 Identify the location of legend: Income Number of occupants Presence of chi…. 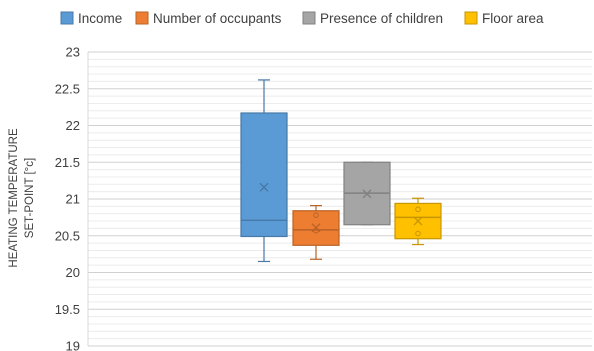
(302, 18).